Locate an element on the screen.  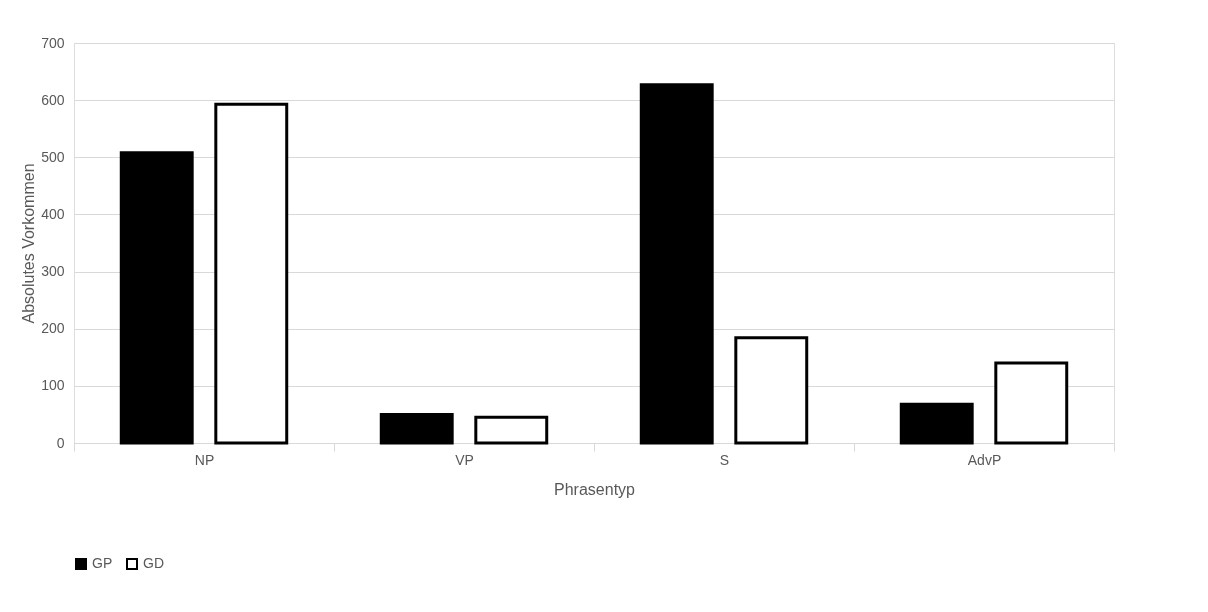
y-tick-label: 500 is located at coordinates (53, 156).